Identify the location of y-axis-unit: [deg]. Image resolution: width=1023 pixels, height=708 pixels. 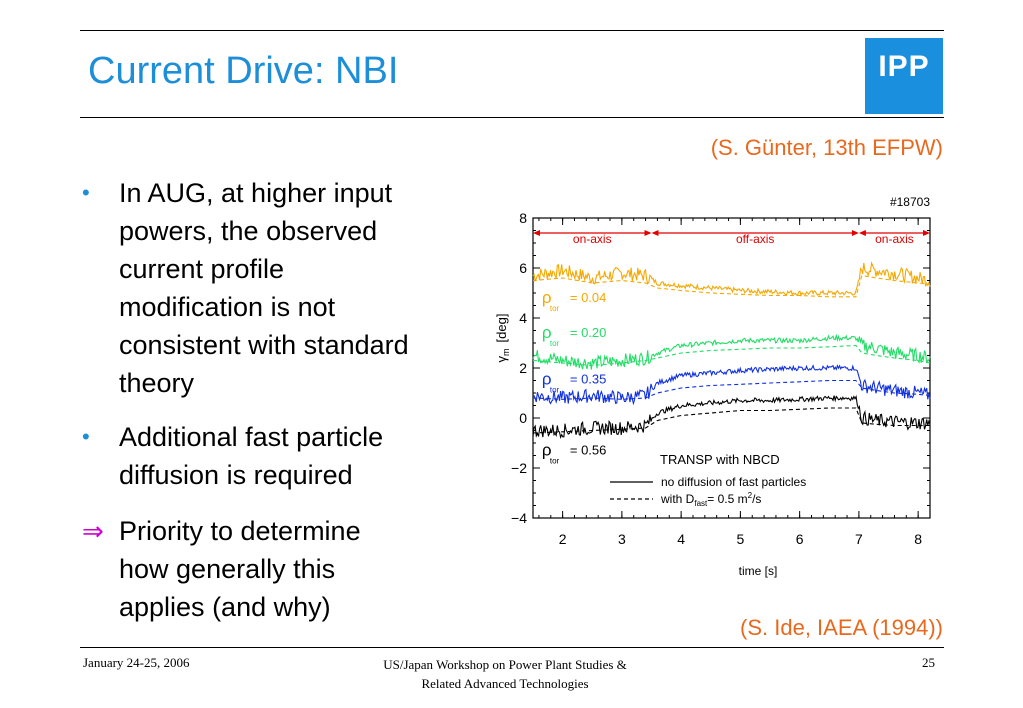
(501, 328).